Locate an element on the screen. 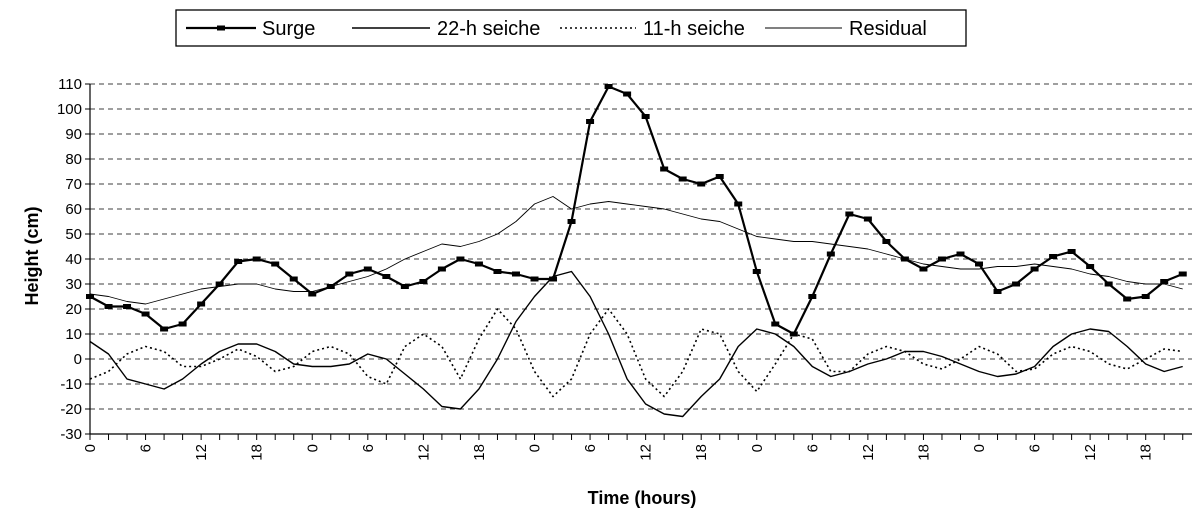 The image size is (1194, 512). legend-item-surge: Surge is located at coordinates (250, 29).